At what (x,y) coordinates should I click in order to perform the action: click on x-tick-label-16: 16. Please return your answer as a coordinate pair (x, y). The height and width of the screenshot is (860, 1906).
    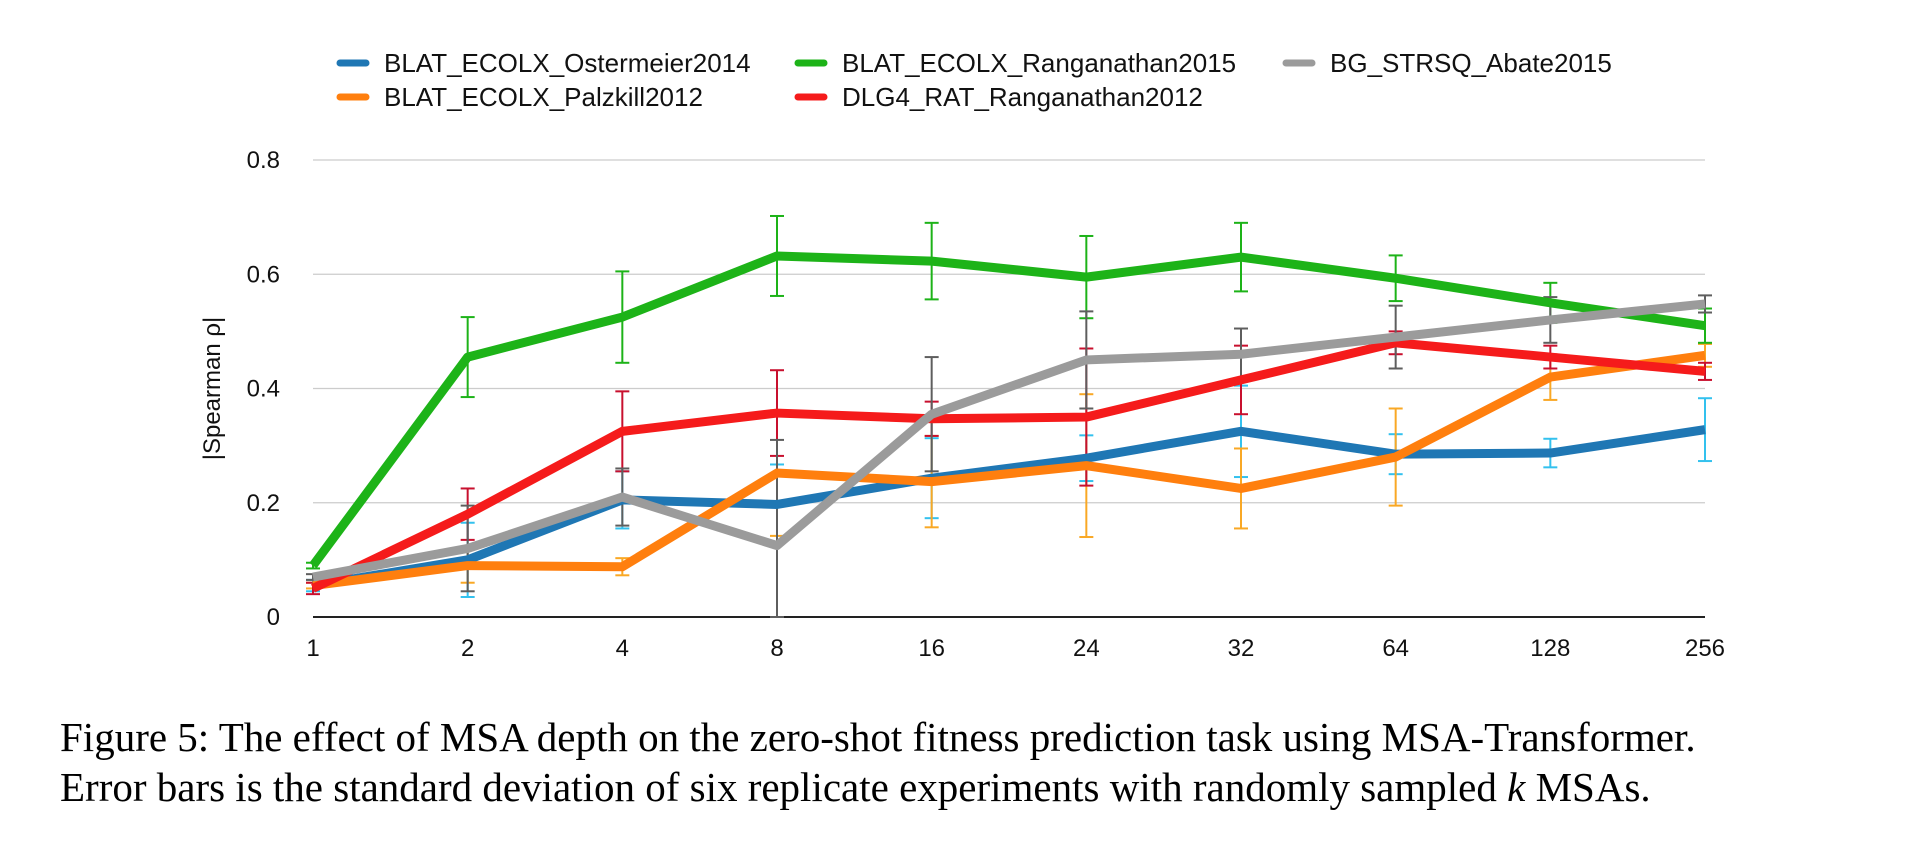
    Looking at the image, I should click on (931, 648).